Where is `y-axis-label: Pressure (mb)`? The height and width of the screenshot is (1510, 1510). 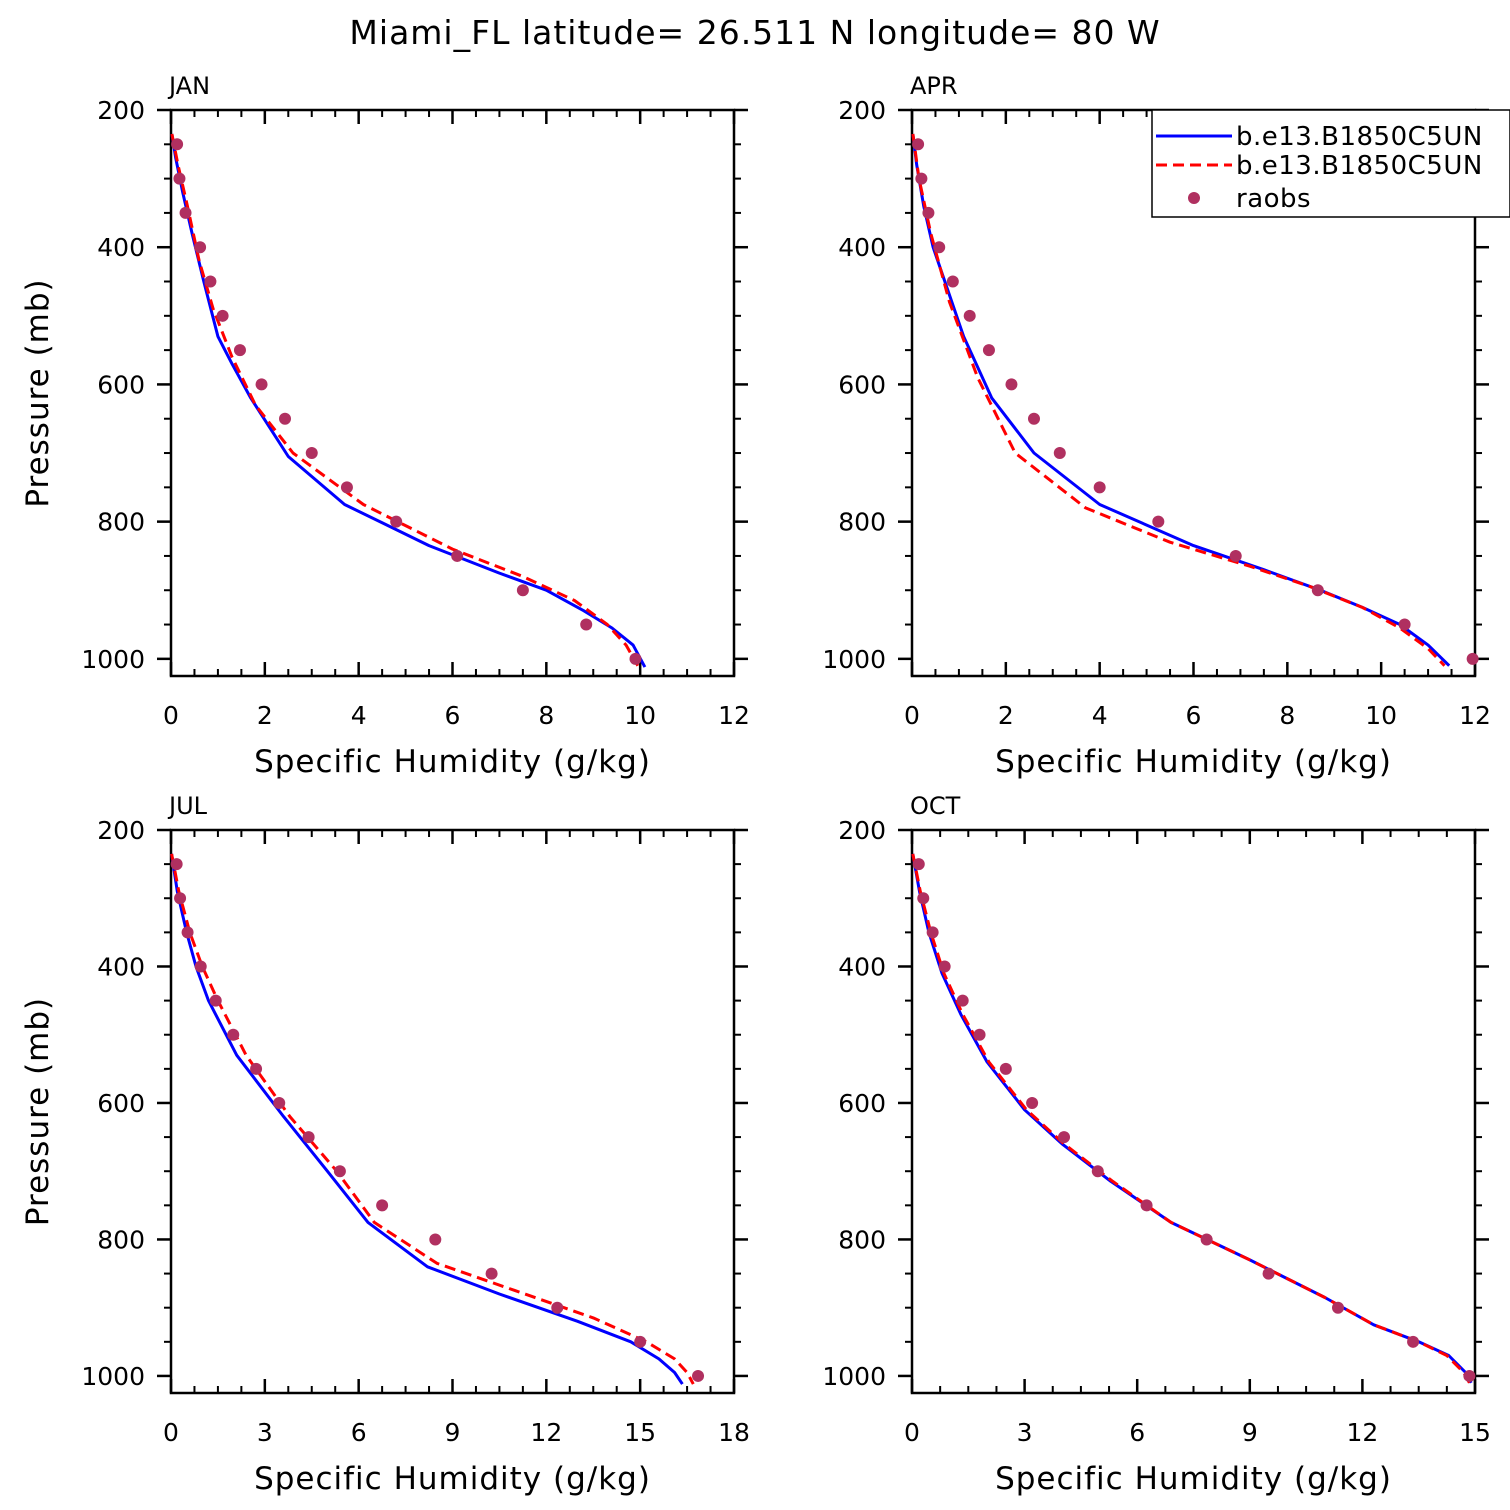
y-axis-label: Pressure (mb) is located at coordinates (38, 392).